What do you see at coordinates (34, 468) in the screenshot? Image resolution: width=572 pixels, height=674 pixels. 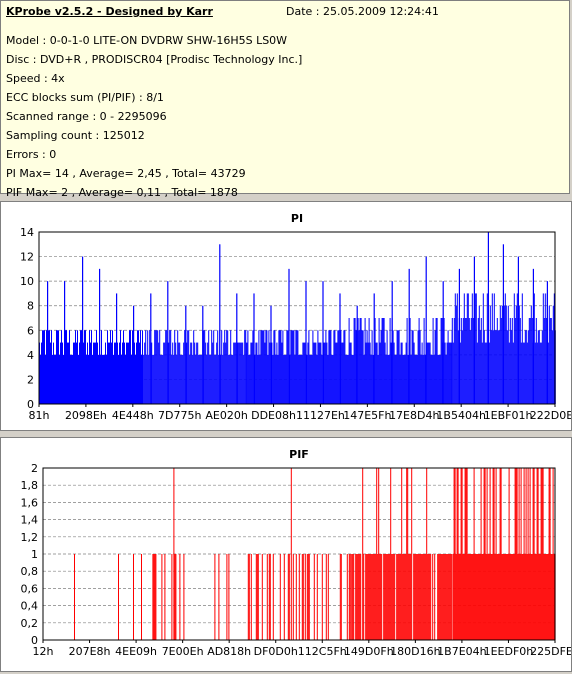 I see `y-tick-label: 2` at bounding box center [34, 468].